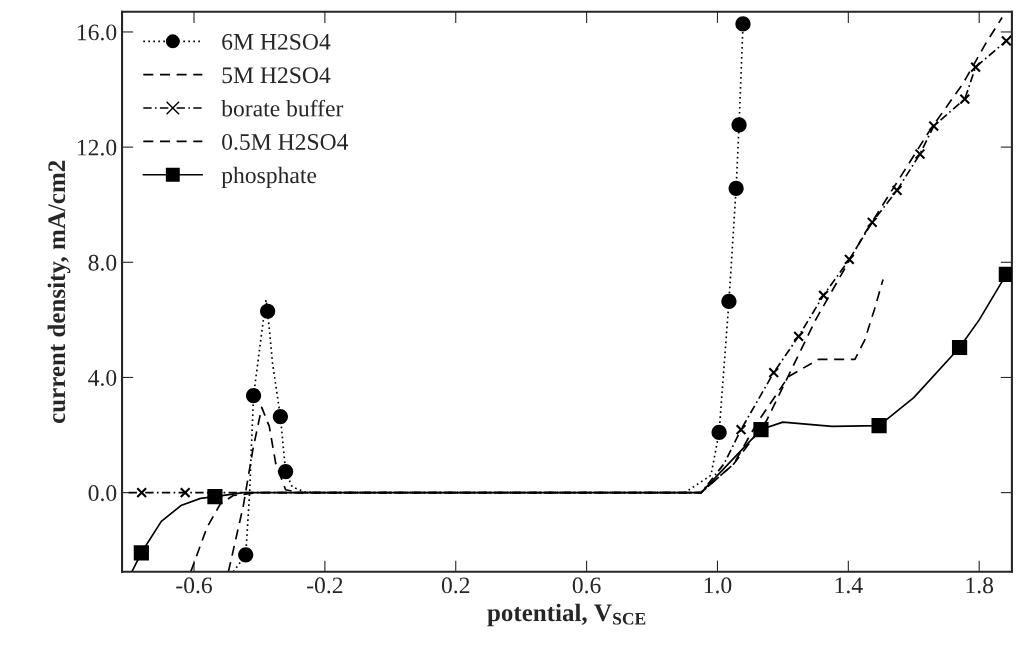 The height and width of the screenshot is (655, 1017). I want to click on y-tick-label: 16.0, so click(97, 32).